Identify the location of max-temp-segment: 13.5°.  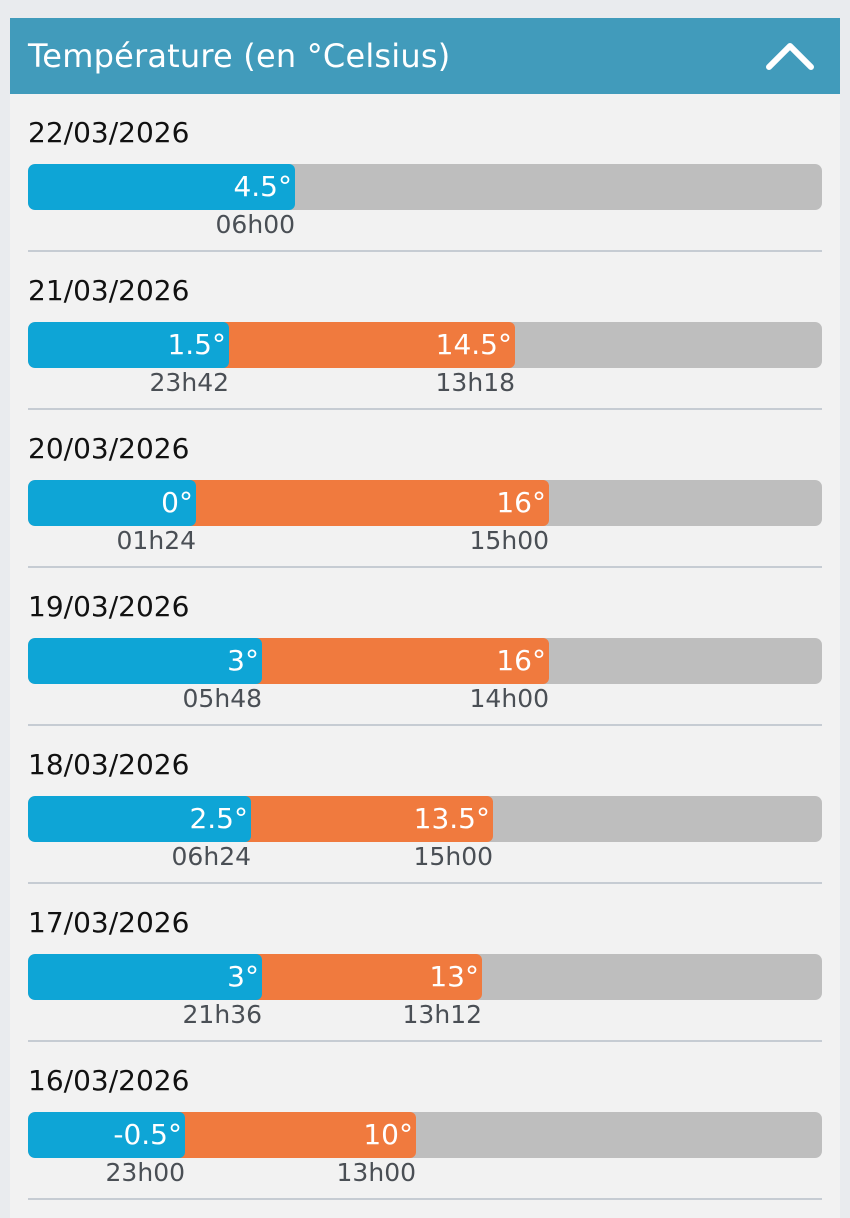
(368, 819).